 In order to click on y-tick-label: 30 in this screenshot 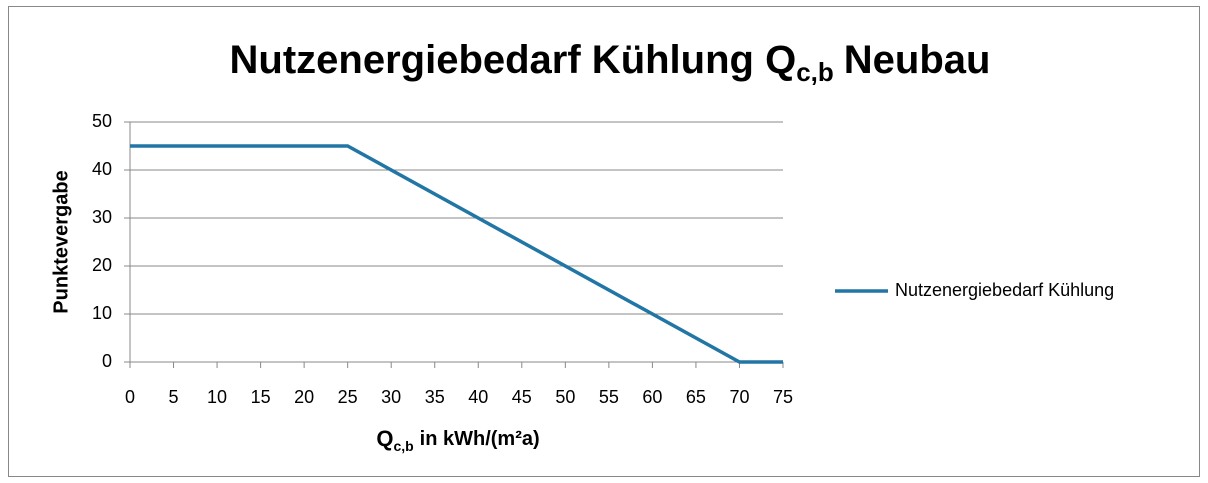, I will do `click(102, 217)`.